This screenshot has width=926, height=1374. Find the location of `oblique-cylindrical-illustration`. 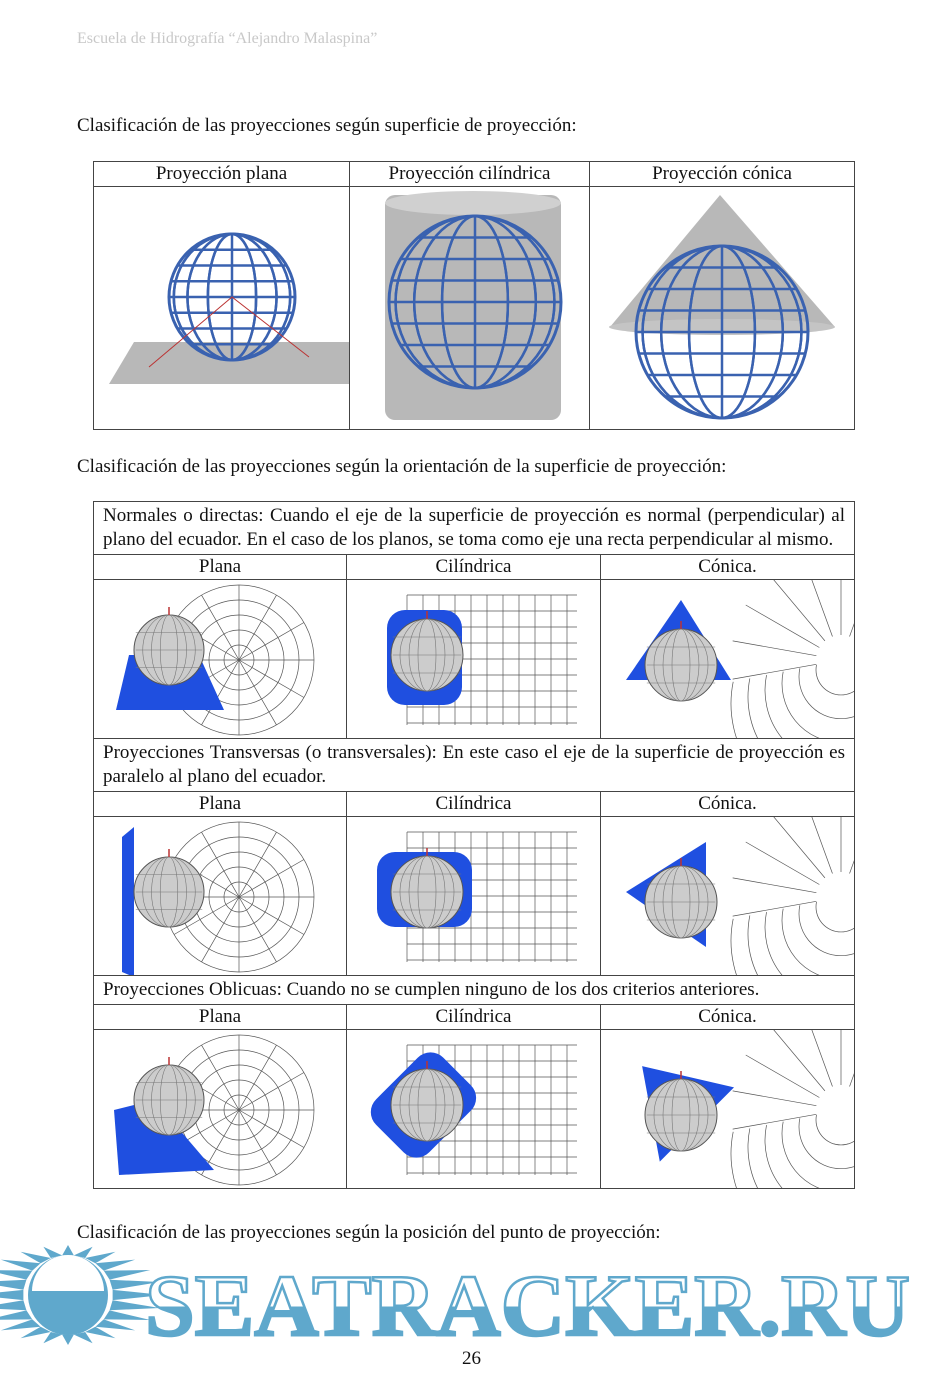

oblique-cylindrical-illustration is located at coordinates (473, 1109).